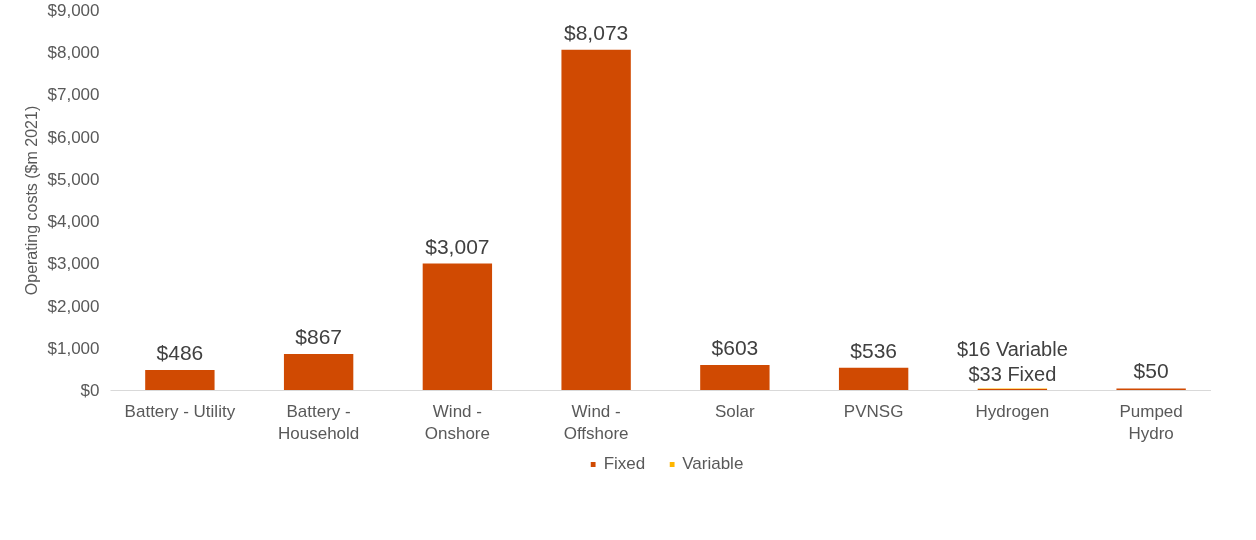 This screenshot has height=540, width=1256. I want to click on x-tick-label: Battery - Utility, so click(180, 411).